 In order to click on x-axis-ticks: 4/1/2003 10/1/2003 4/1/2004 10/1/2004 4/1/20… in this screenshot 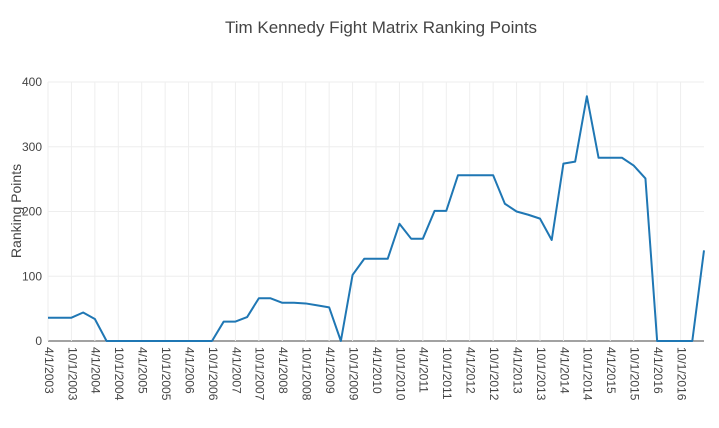, I will do `click(365, 374)`.